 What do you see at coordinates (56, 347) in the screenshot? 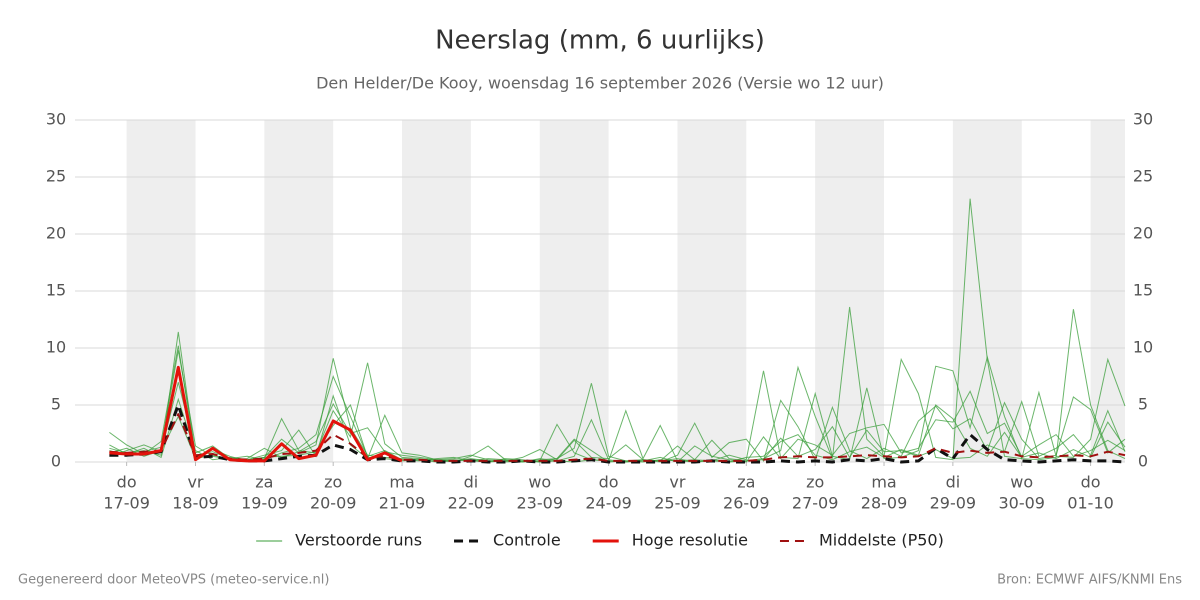
I see `y-tick-label: 10` at bounding box center [56, 347].